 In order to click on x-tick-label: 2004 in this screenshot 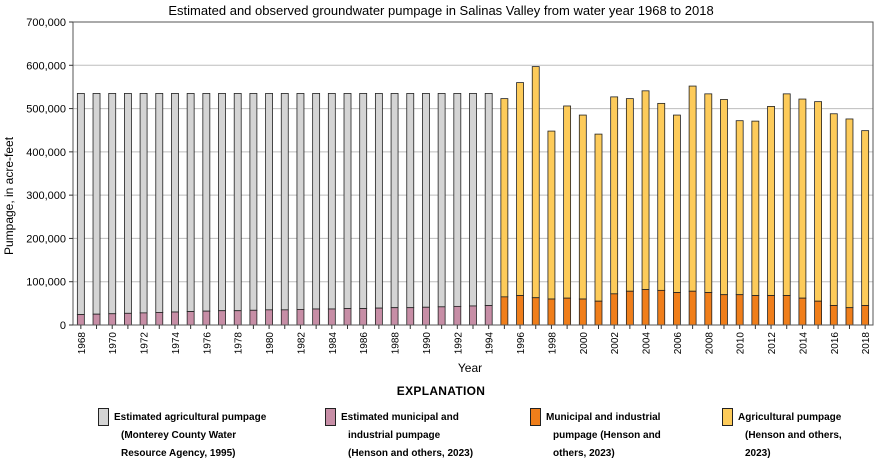, I will do `click(647, 343)`.